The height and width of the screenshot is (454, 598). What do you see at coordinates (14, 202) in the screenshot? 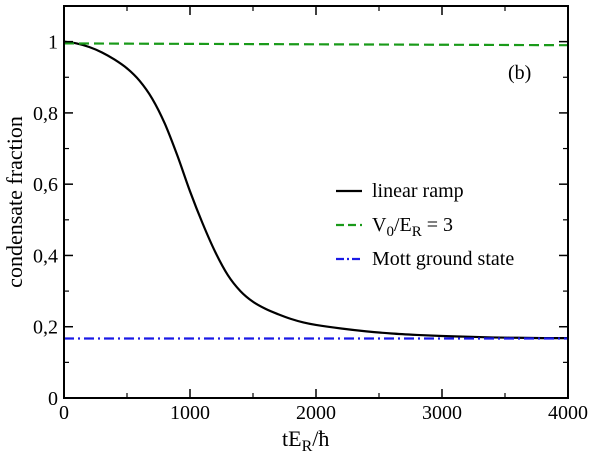
I see `y-axis-title: condensate fraction` at bounding box center [14, 202].